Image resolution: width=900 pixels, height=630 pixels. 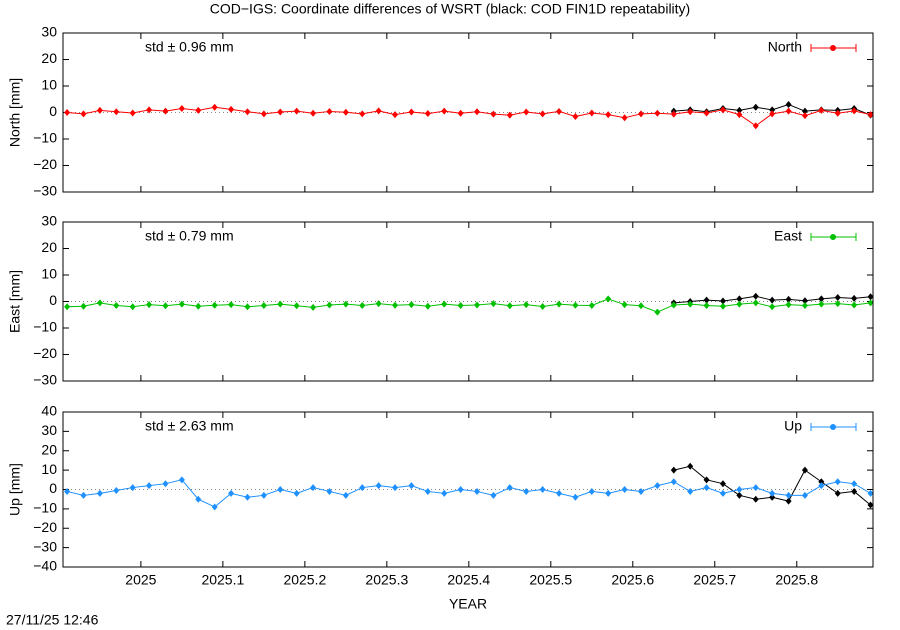 What do you see at coordinates (45, 191) in the screenshot?
I see `y-tick-label: −30` at bounding box center [45, 191].